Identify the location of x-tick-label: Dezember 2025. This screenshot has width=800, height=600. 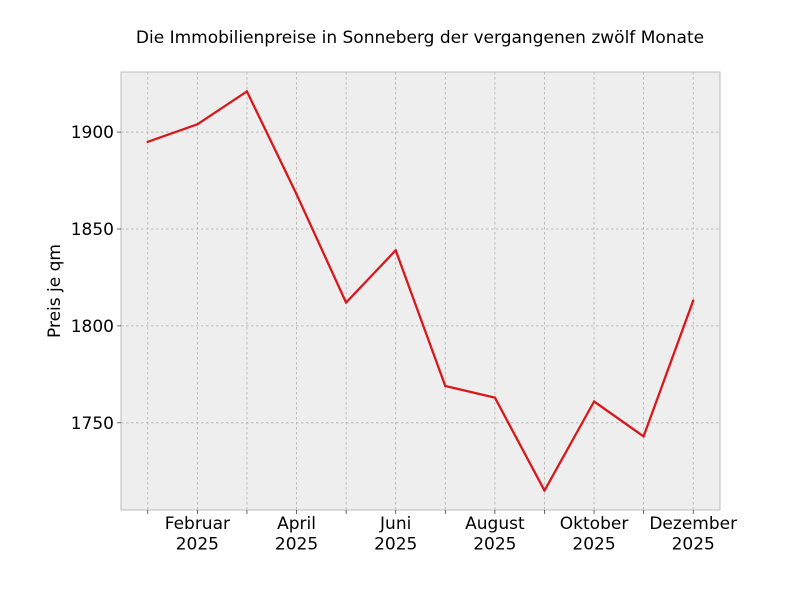
(693, 534).